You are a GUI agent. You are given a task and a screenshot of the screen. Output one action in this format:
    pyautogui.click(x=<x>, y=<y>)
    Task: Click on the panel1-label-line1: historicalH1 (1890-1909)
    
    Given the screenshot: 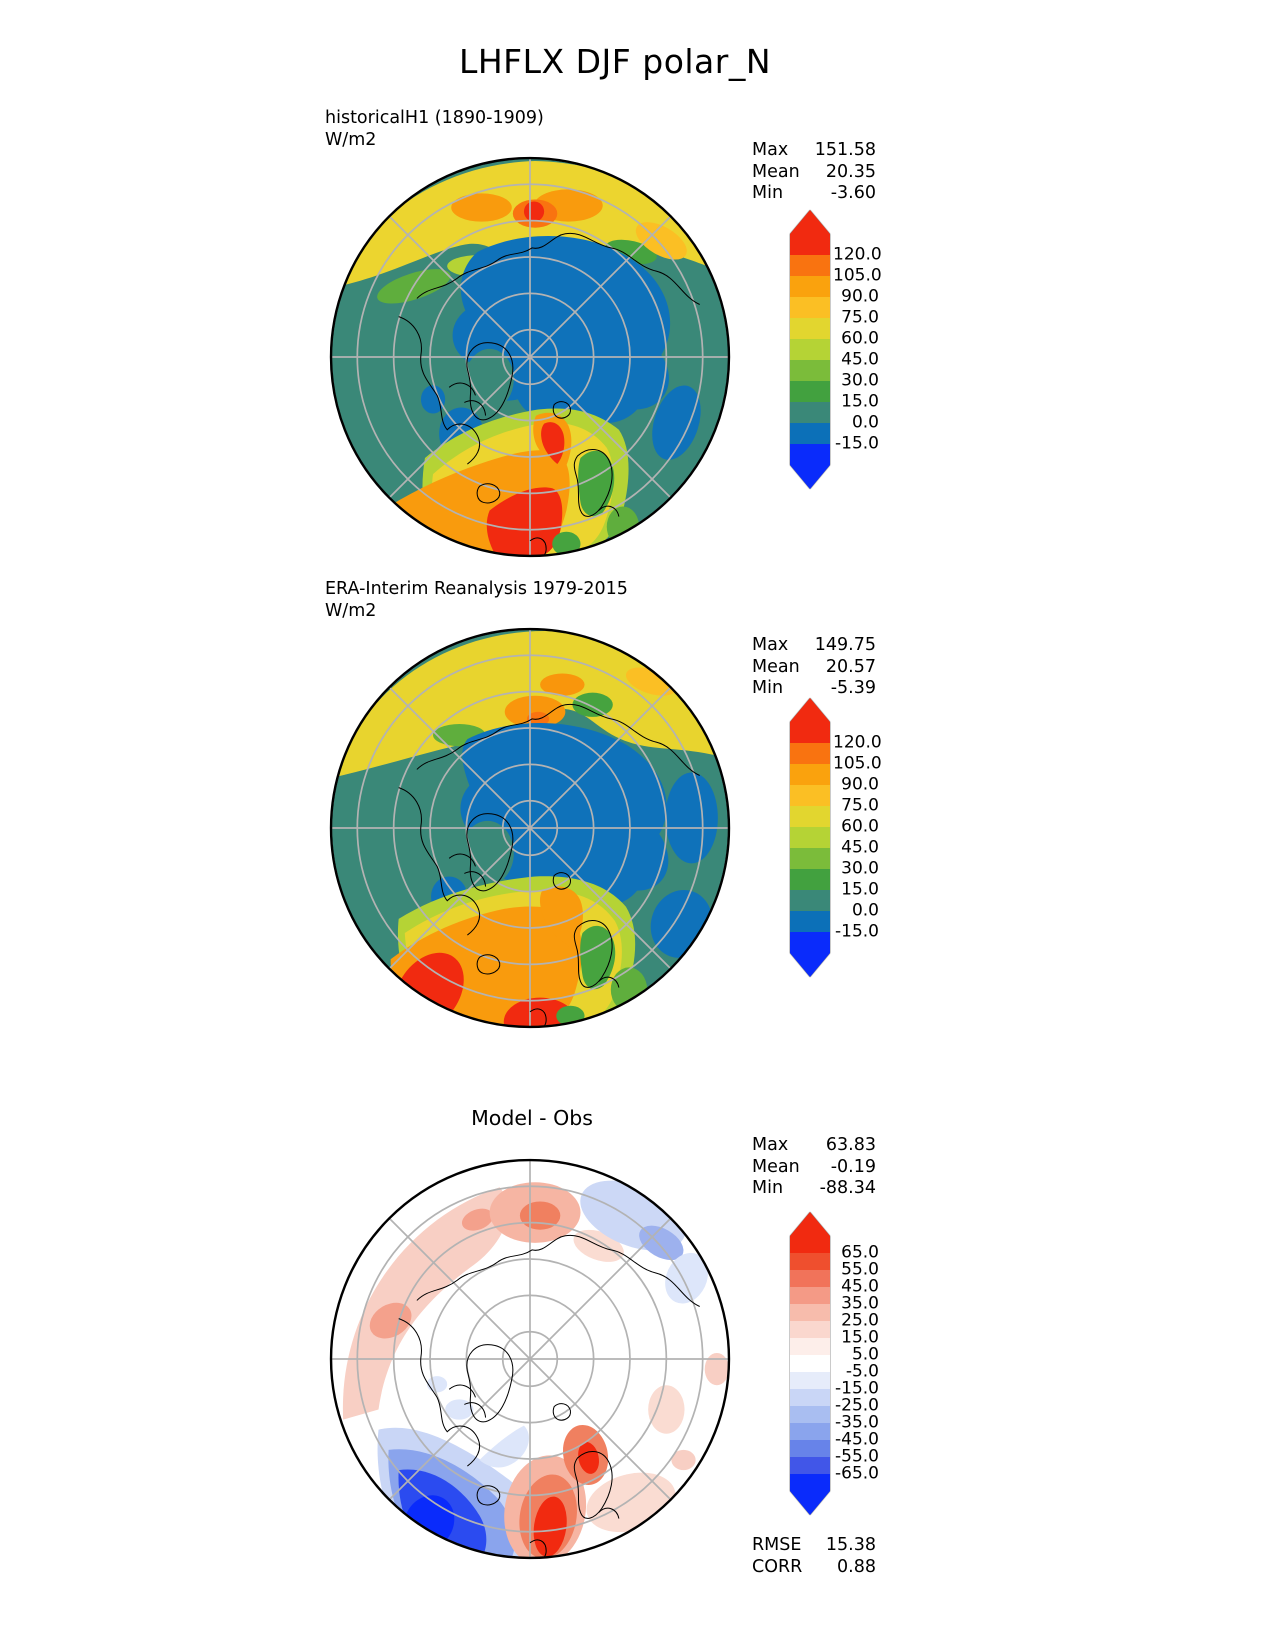 What is the action you would take?
    pyautogui.click(x=434, y=118)
    